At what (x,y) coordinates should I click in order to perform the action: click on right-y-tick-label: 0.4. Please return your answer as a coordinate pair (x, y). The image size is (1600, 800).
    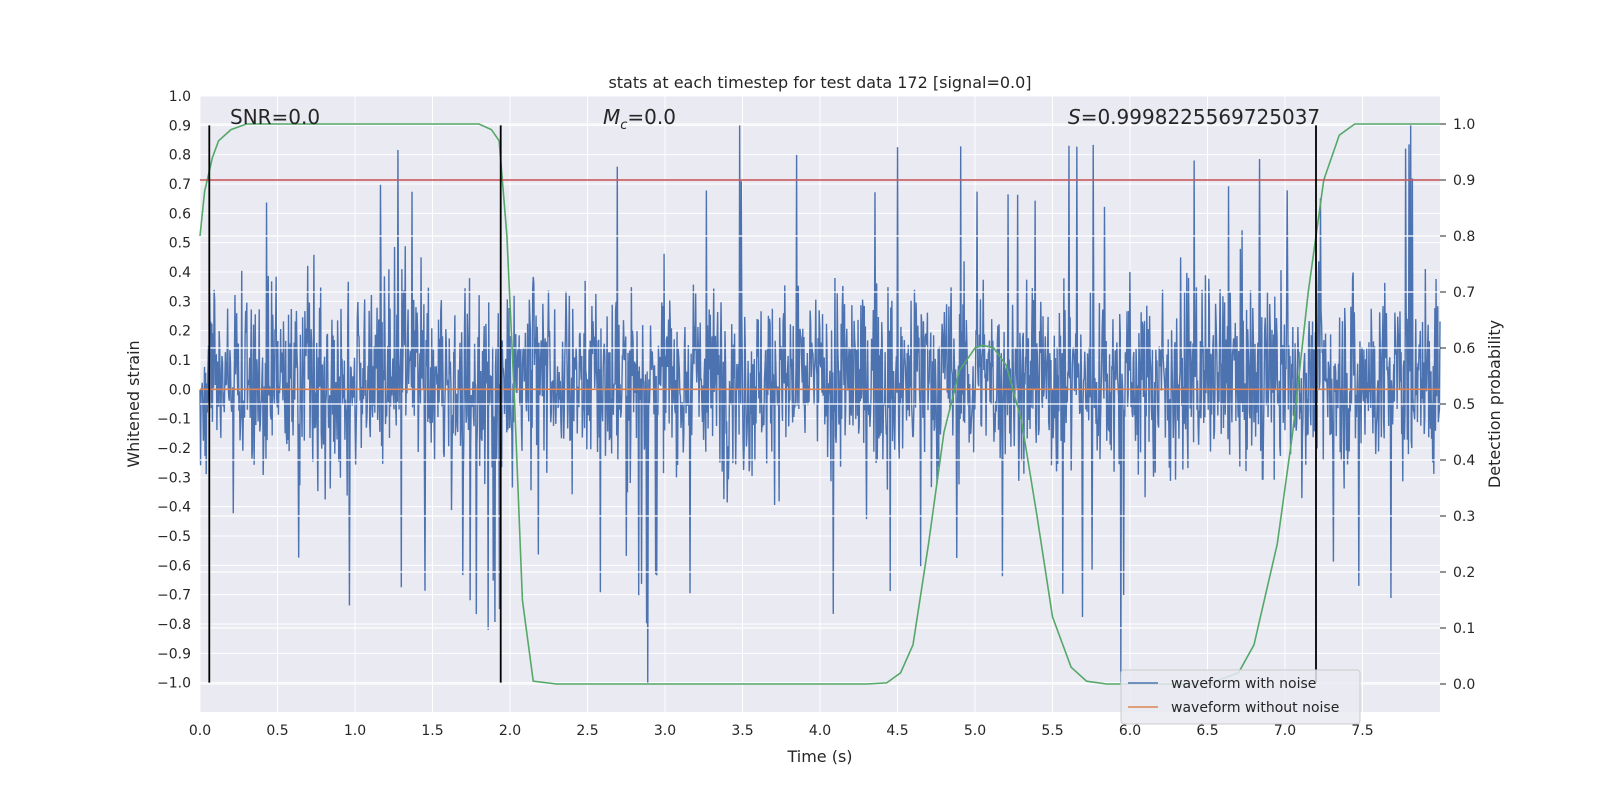
    Looking at the image, I should click on (1464, 461).